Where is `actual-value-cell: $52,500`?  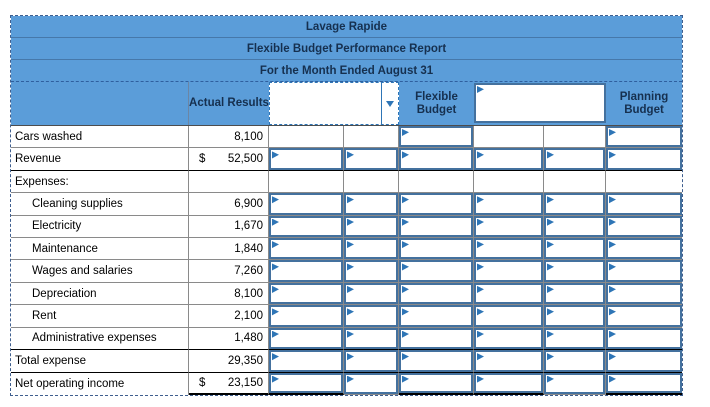
actual-value-cell: $52,500 is located at coordinates (229, 159).